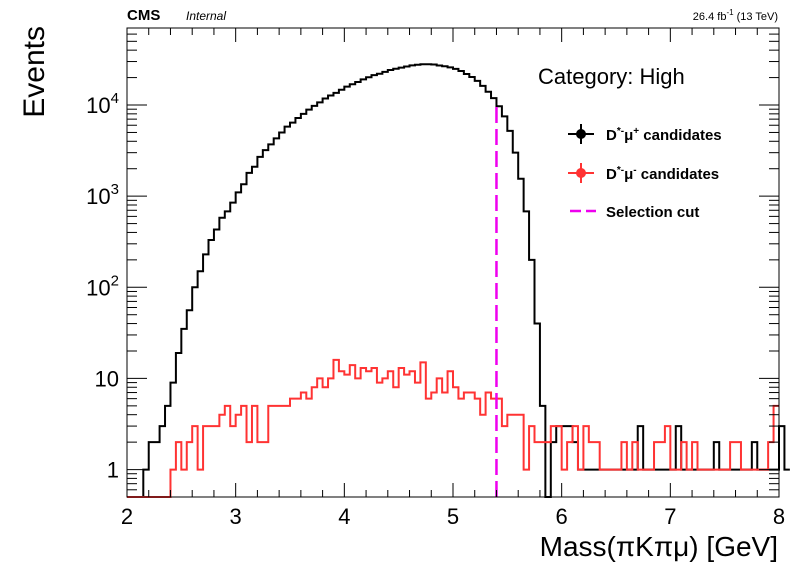 Image resolution: width=796 pixels, height=572 pixels. I want to click on legend-entry-plus: D*-μ+ candidates, so click(645, 134).